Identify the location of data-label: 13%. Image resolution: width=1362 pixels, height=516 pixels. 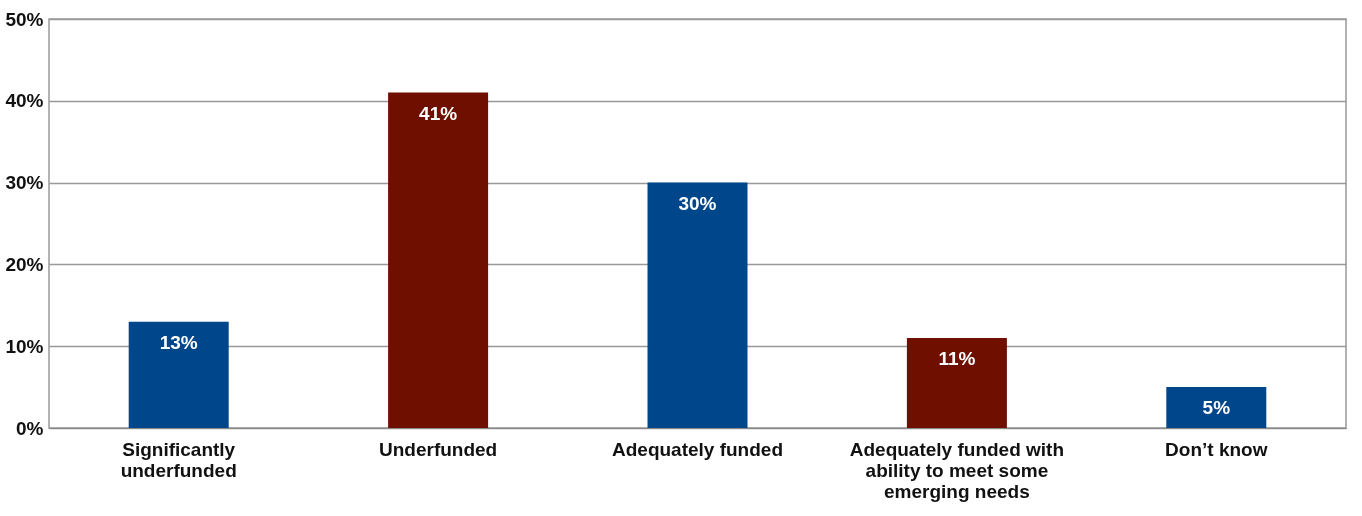
(178, 342).